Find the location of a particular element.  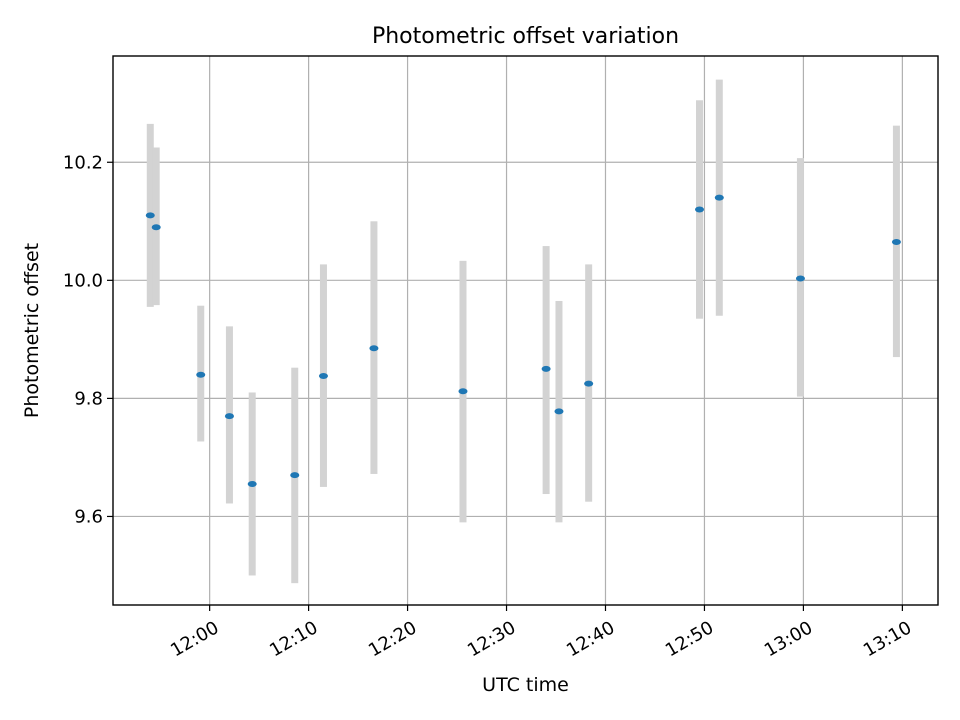

y-tick-label: 9.8 is located at coordinates (88, 398).